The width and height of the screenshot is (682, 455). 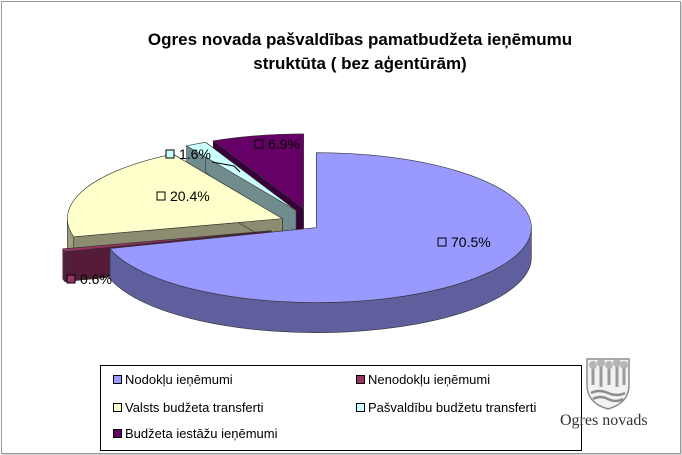 I want to click on data-label-swatch-iestazu, so click(x=259, y=144).